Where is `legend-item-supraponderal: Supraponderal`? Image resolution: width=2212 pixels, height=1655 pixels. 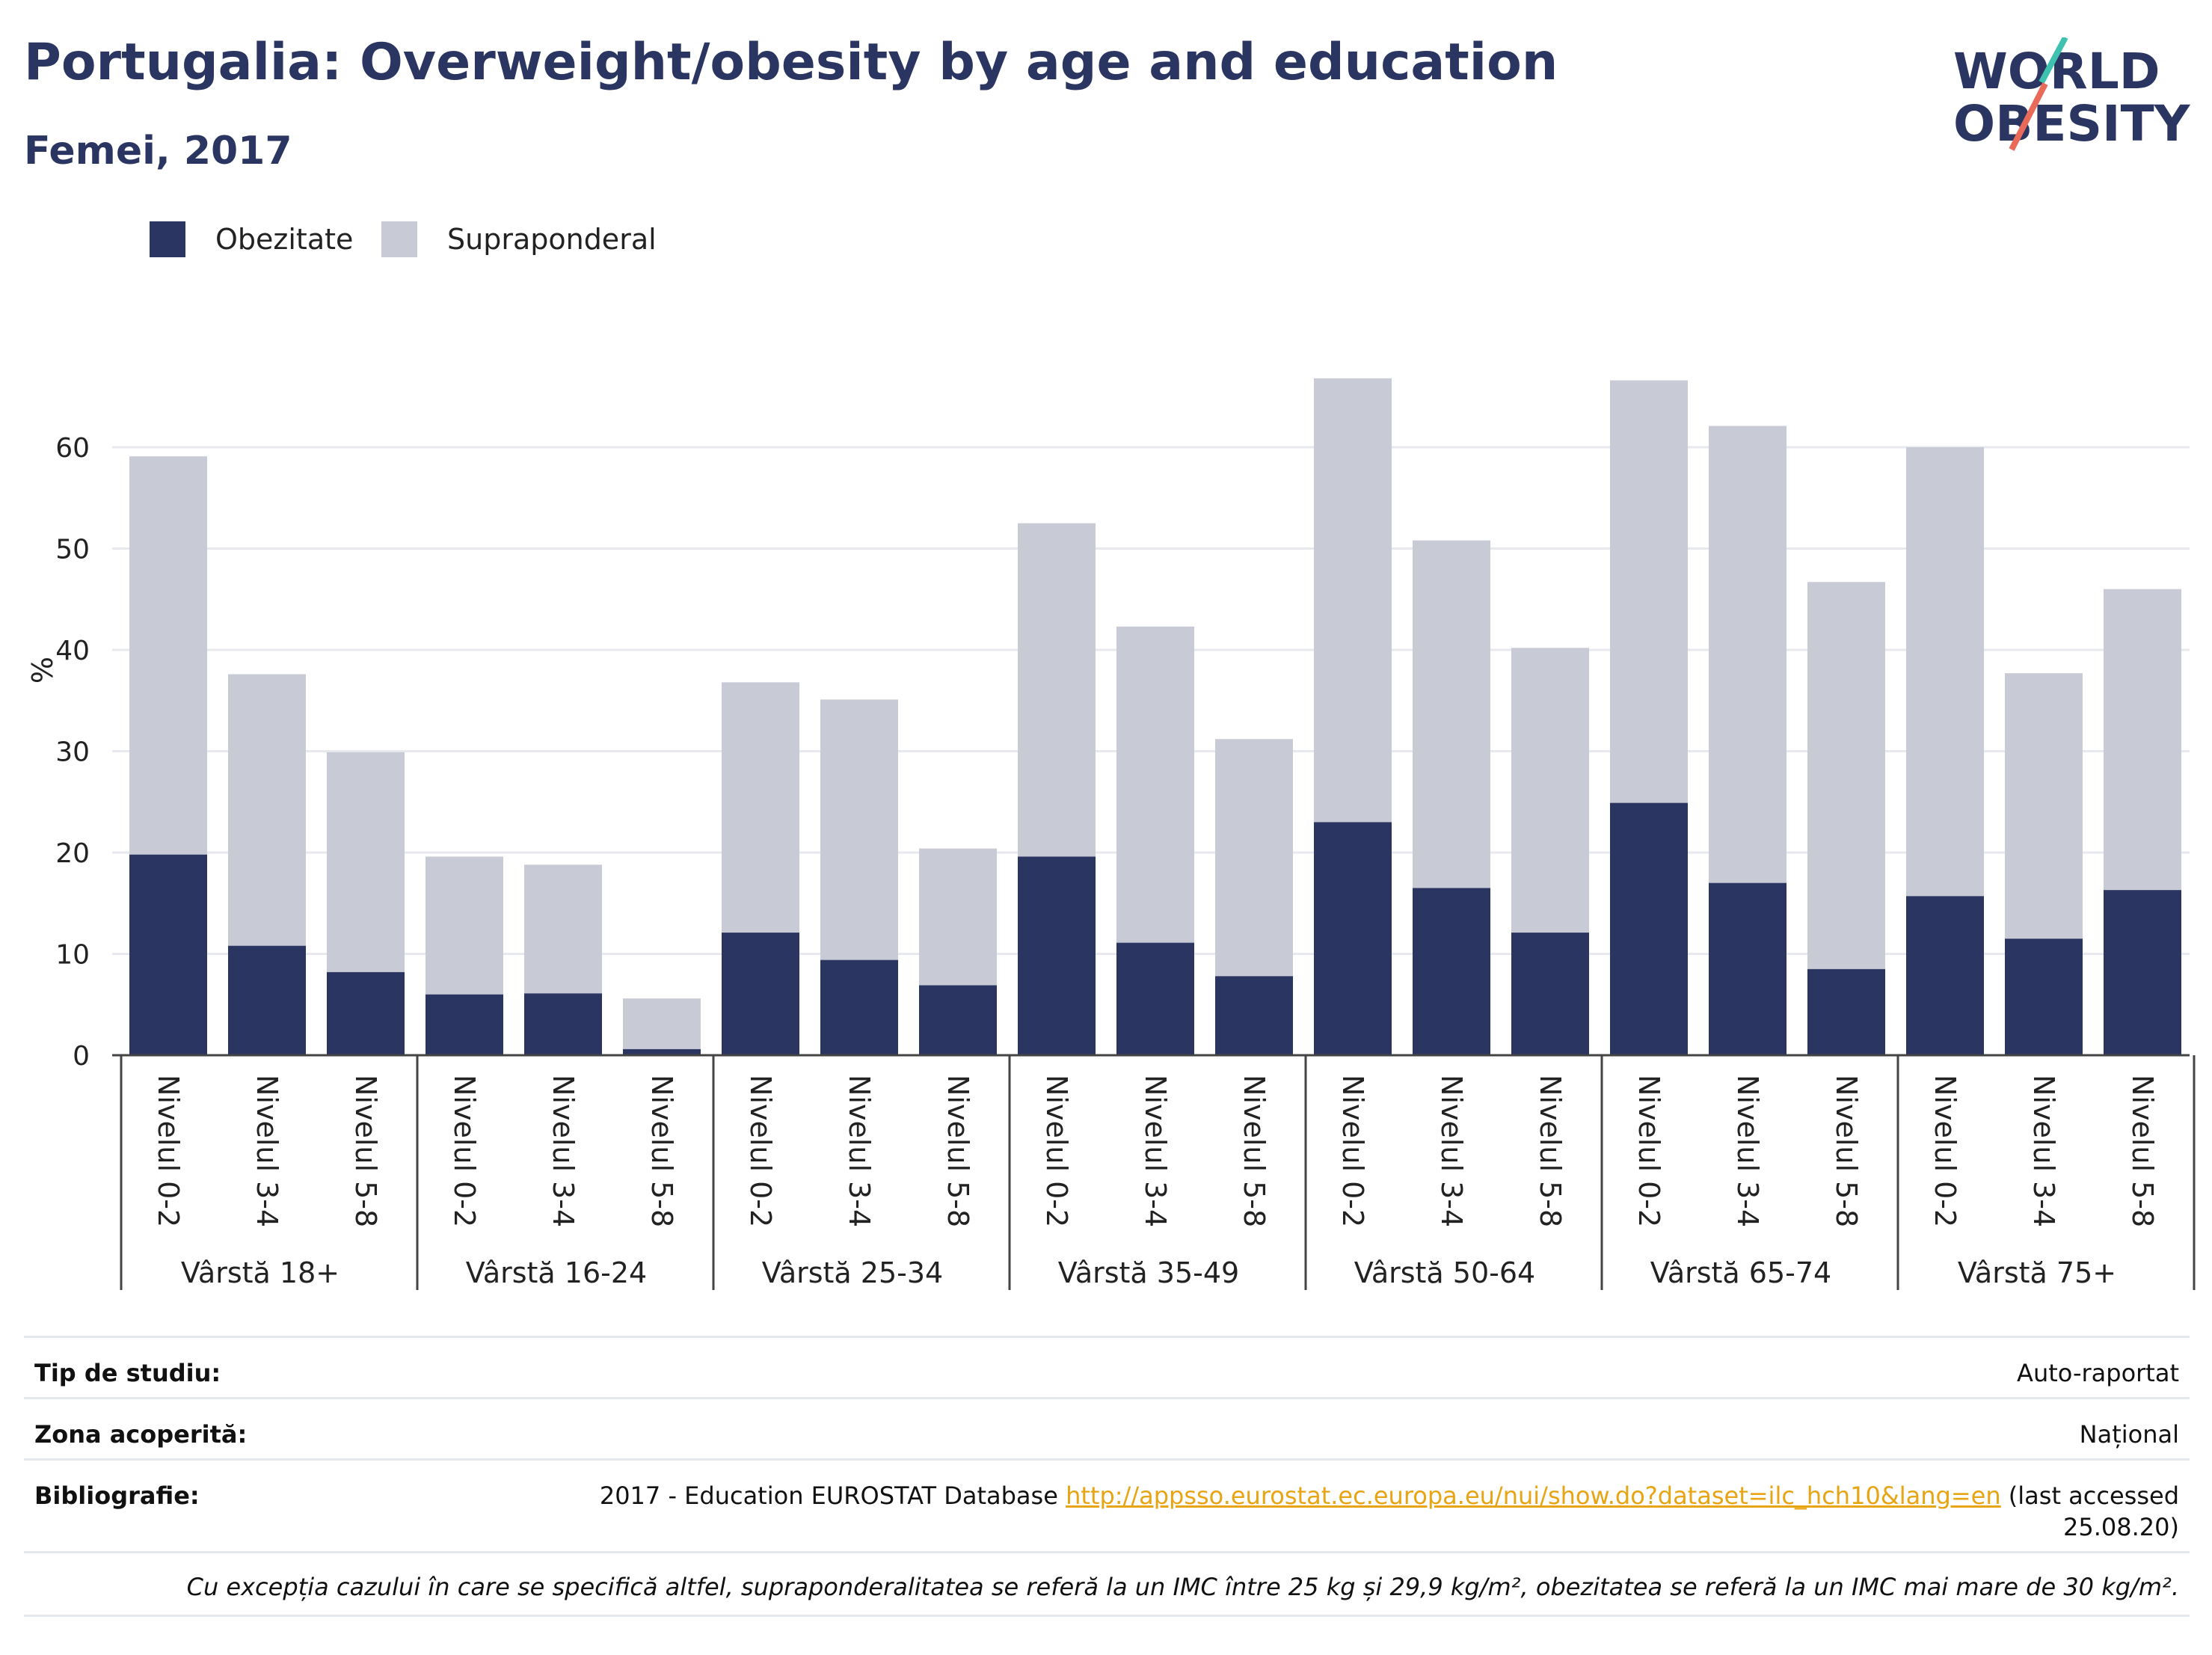 legend-item-supraponderal: Supraponderal is located at coordinates (519, 239).